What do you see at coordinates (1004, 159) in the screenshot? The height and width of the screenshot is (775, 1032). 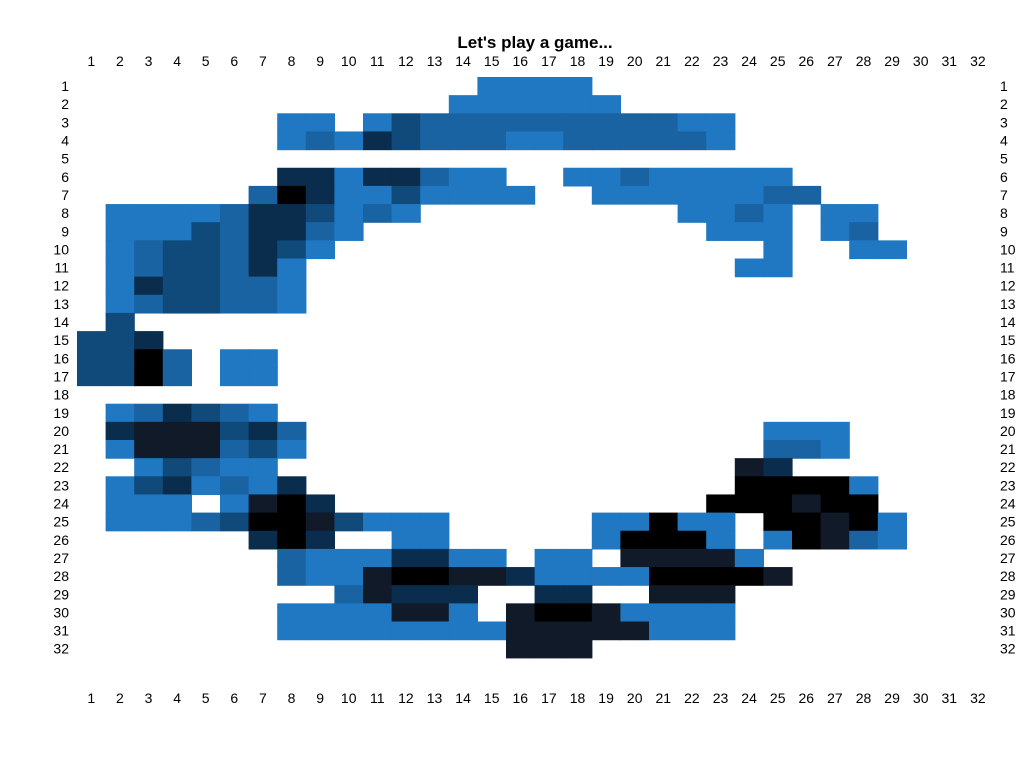 I see `row-label-right: 5` at bounding box center [1004, 159].